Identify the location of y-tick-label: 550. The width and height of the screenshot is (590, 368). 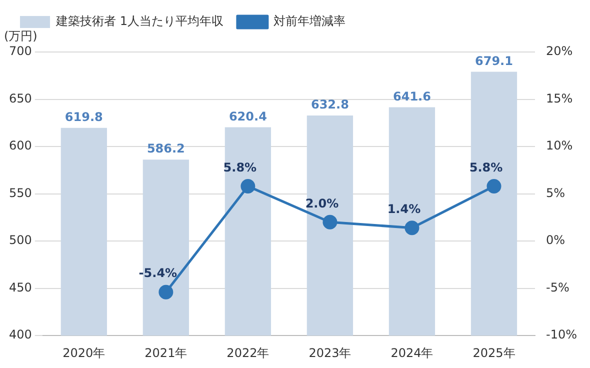
(20, 193).